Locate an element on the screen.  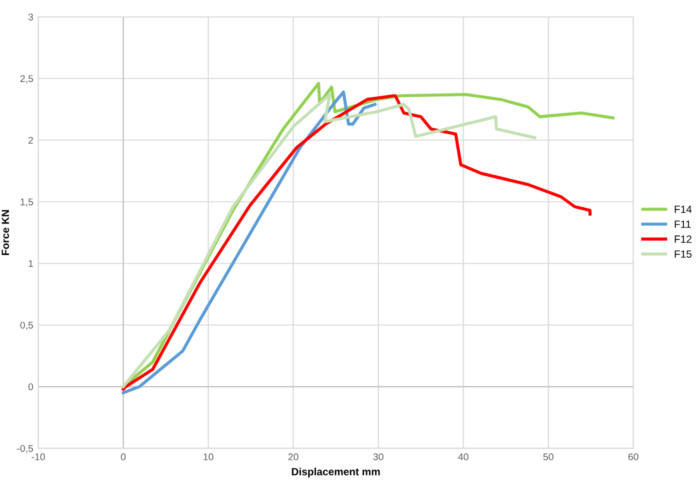
x-tick-label: -10 is located at coordinates (38, 456).